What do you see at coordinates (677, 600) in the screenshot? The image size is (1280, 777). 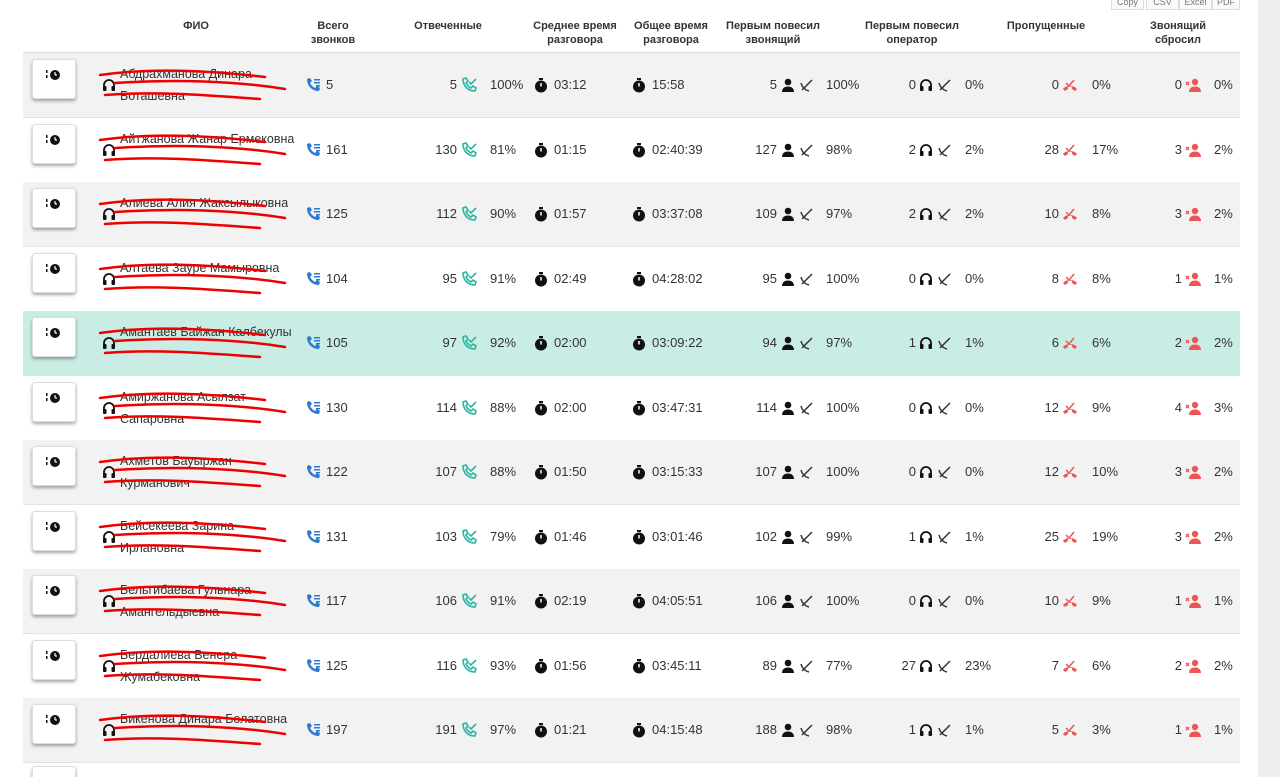 I see `cell-value: 04:05:51` at bounding box center [677, 600].